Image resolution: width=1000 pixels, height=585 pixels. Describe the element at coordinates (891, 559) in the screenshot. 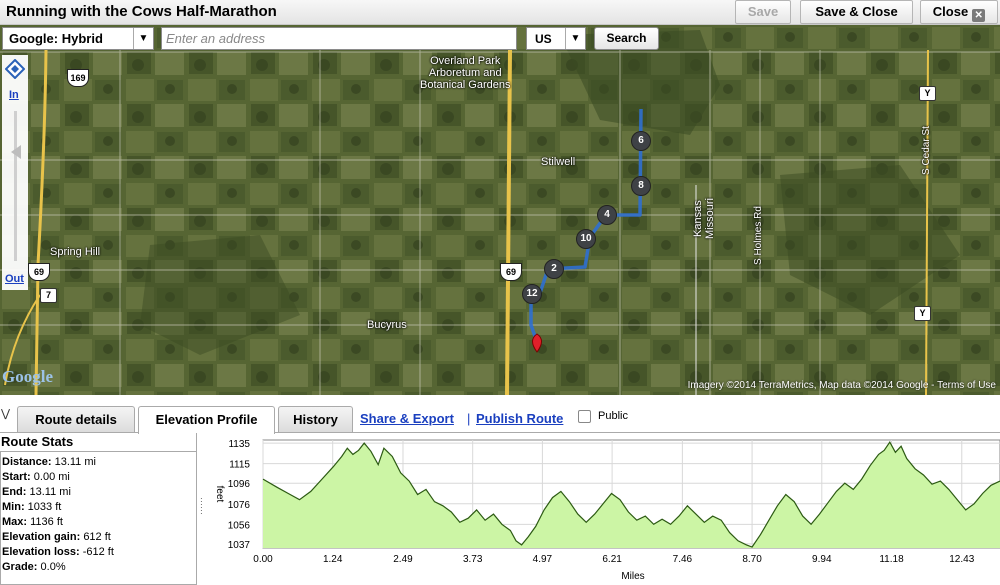

I see `x-tick-label: 11.18` at that location.